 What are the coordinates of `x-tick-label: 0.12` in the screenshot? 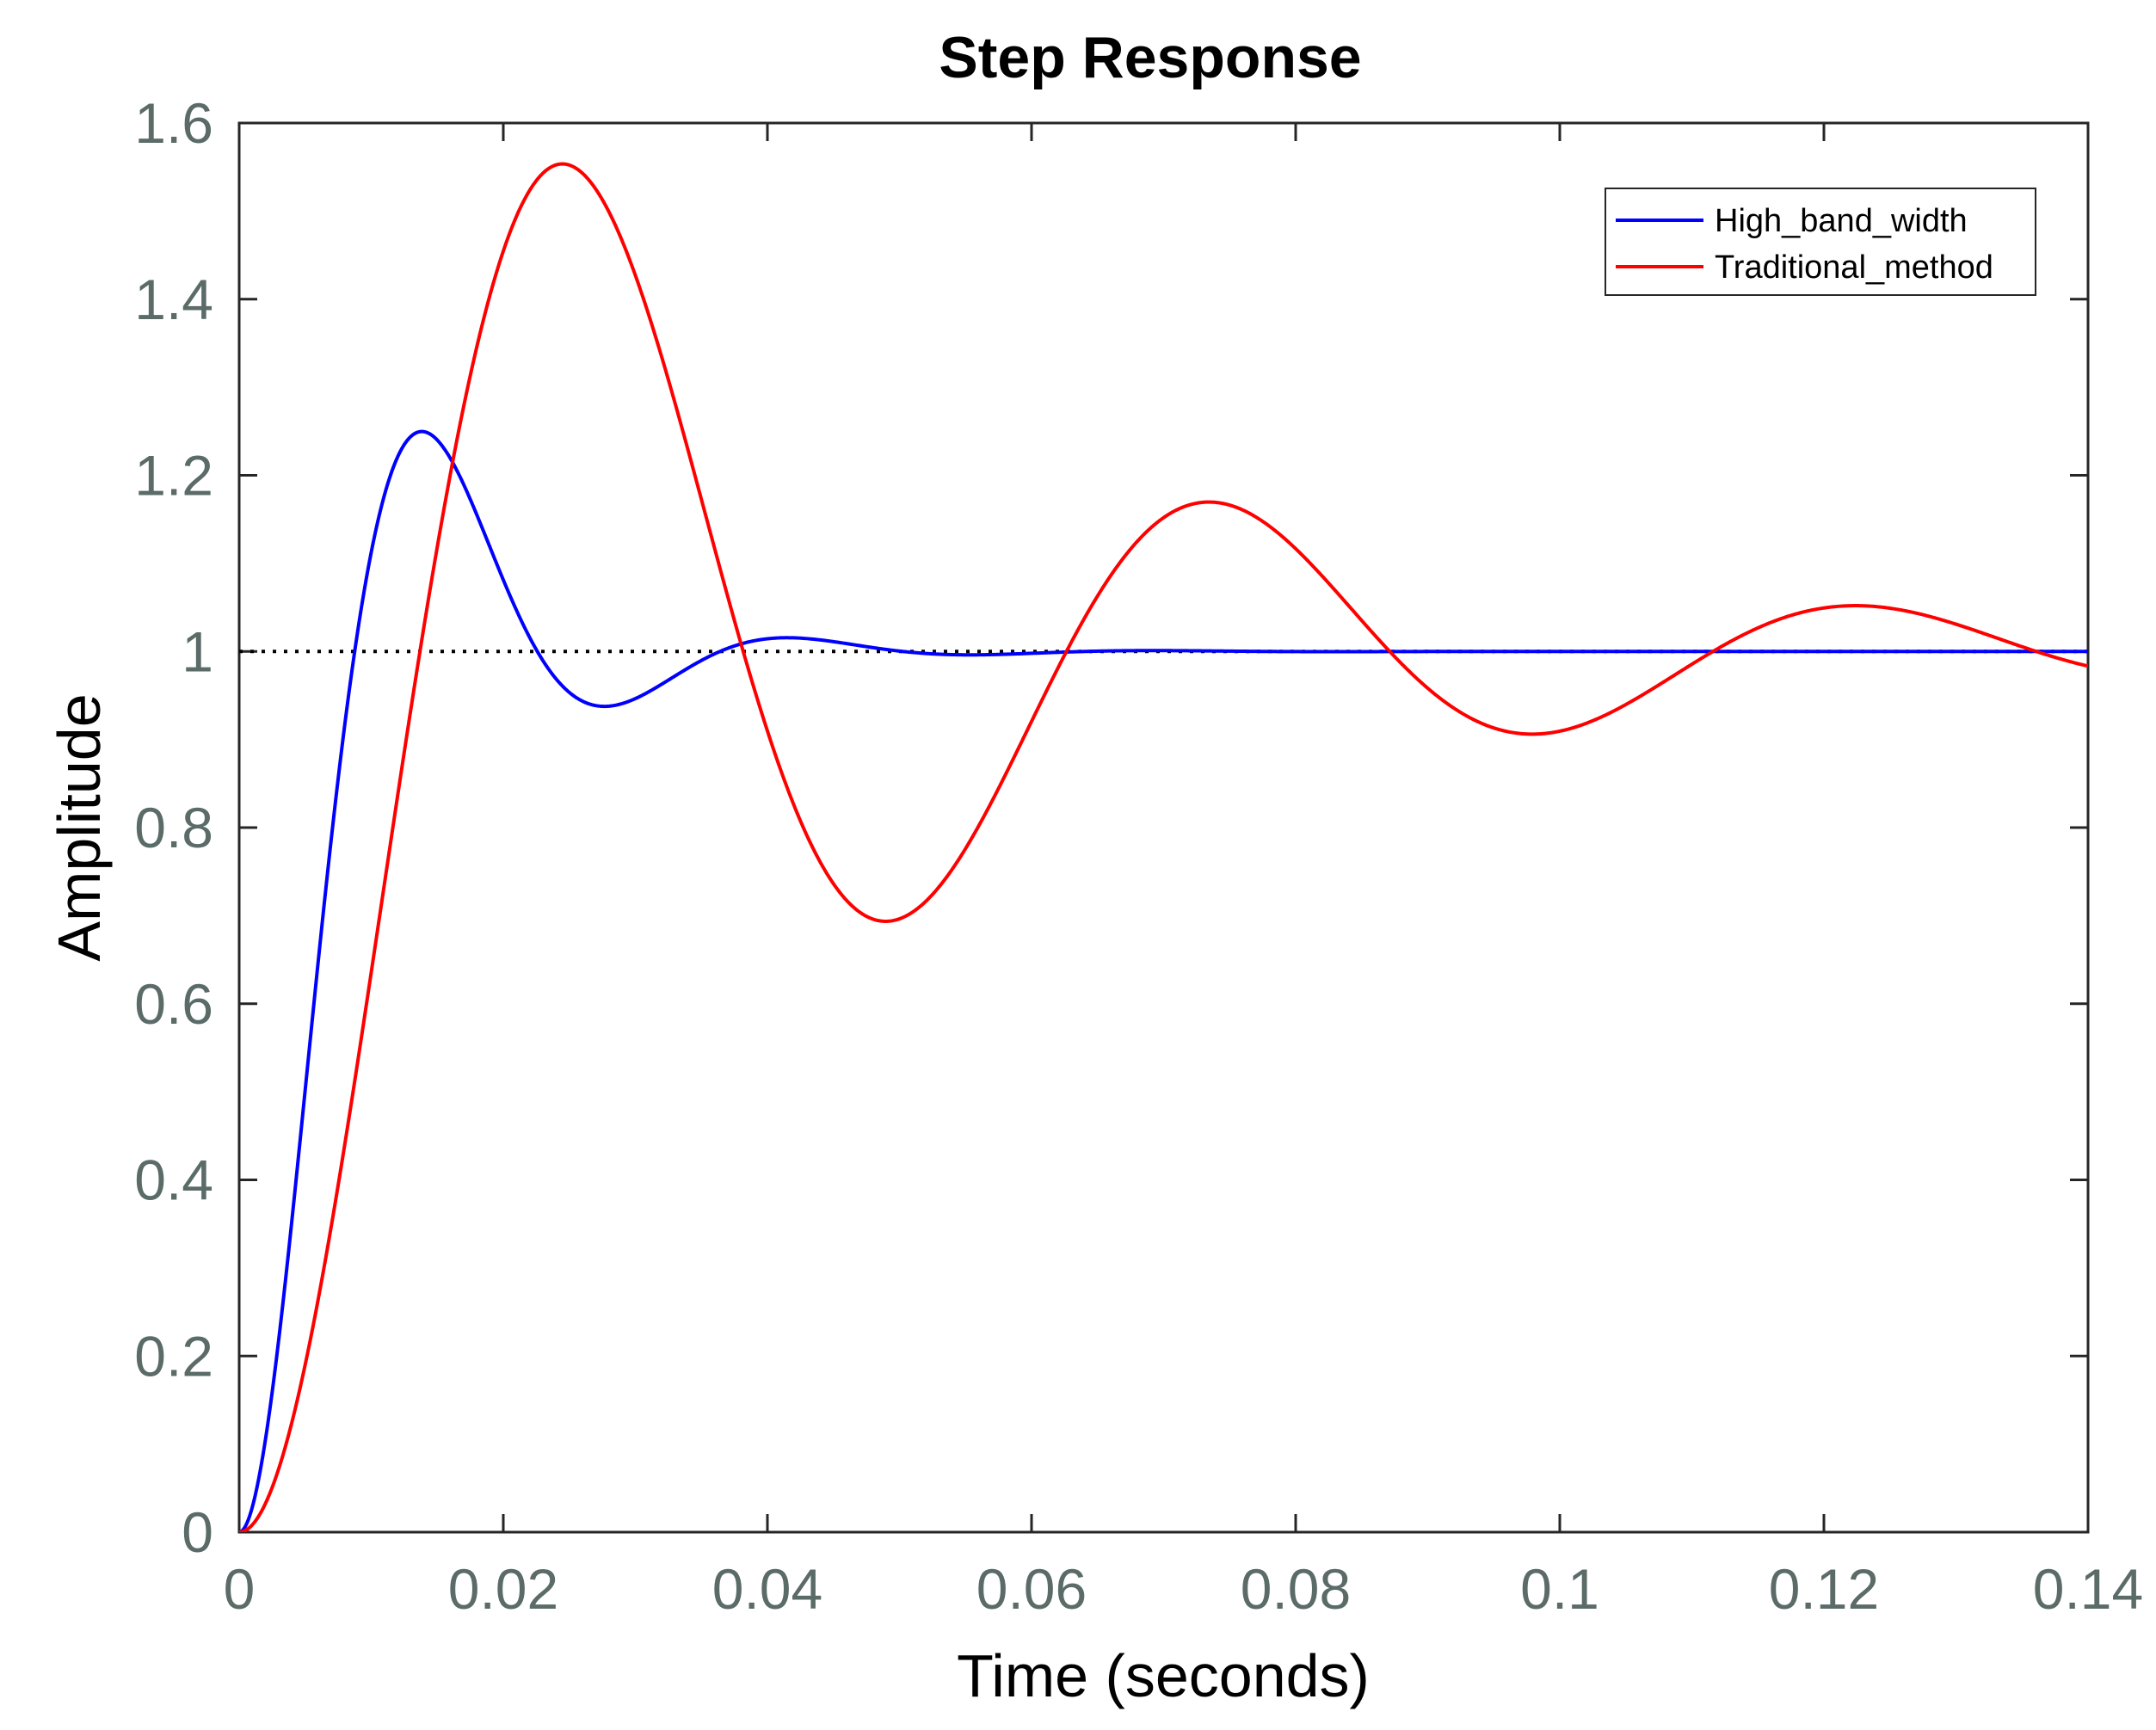 It's located at (1824, 1589).